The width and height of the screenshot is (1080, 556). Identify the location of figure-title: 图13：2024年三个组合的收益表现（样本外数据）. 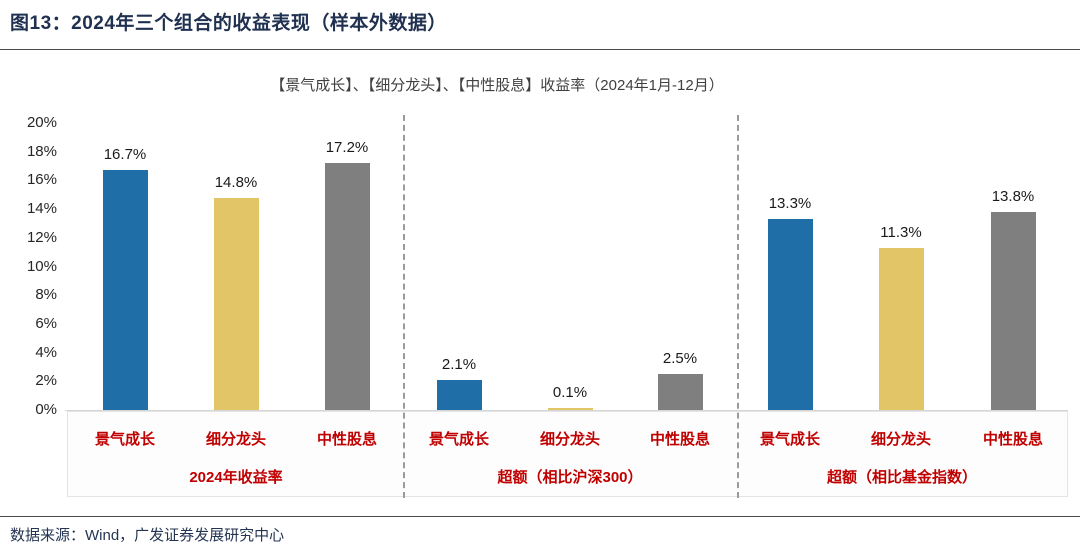
(228, 23).